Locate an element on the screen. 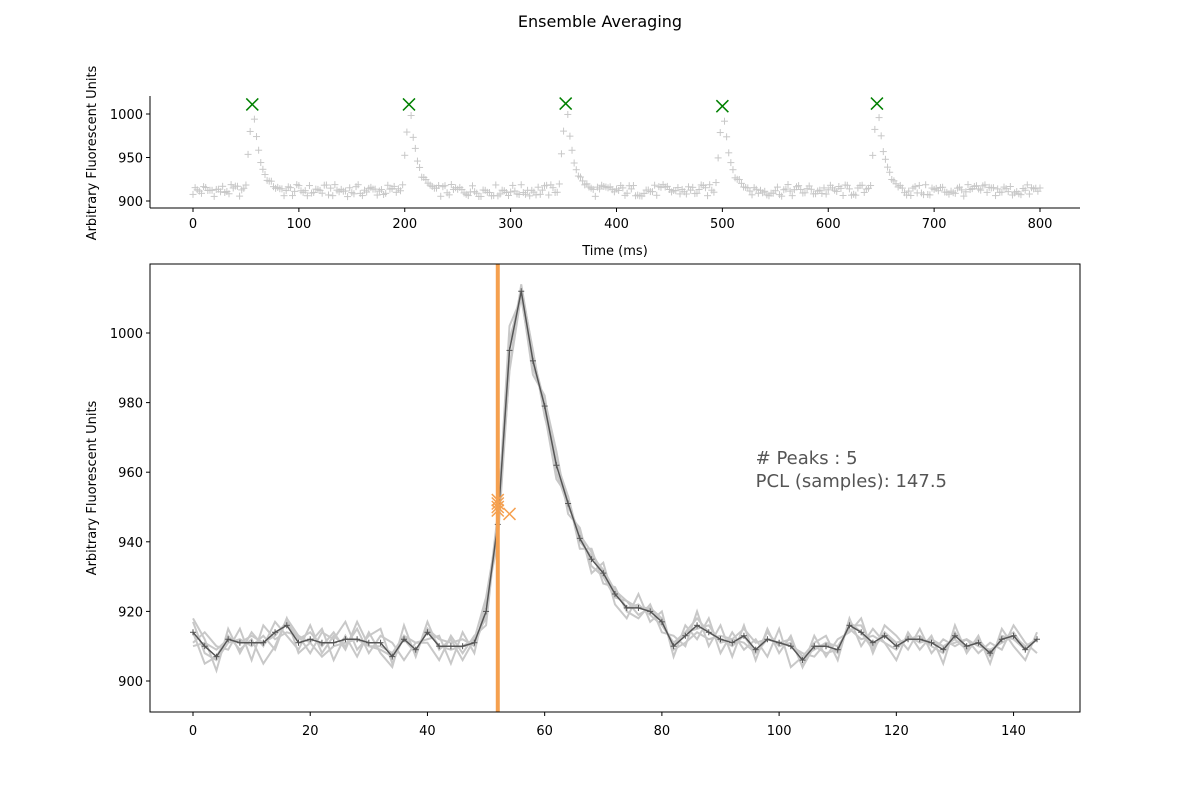 This screenshot has width=1200, height=800. top-peak-marker-b is located at coordinates (722, 106).